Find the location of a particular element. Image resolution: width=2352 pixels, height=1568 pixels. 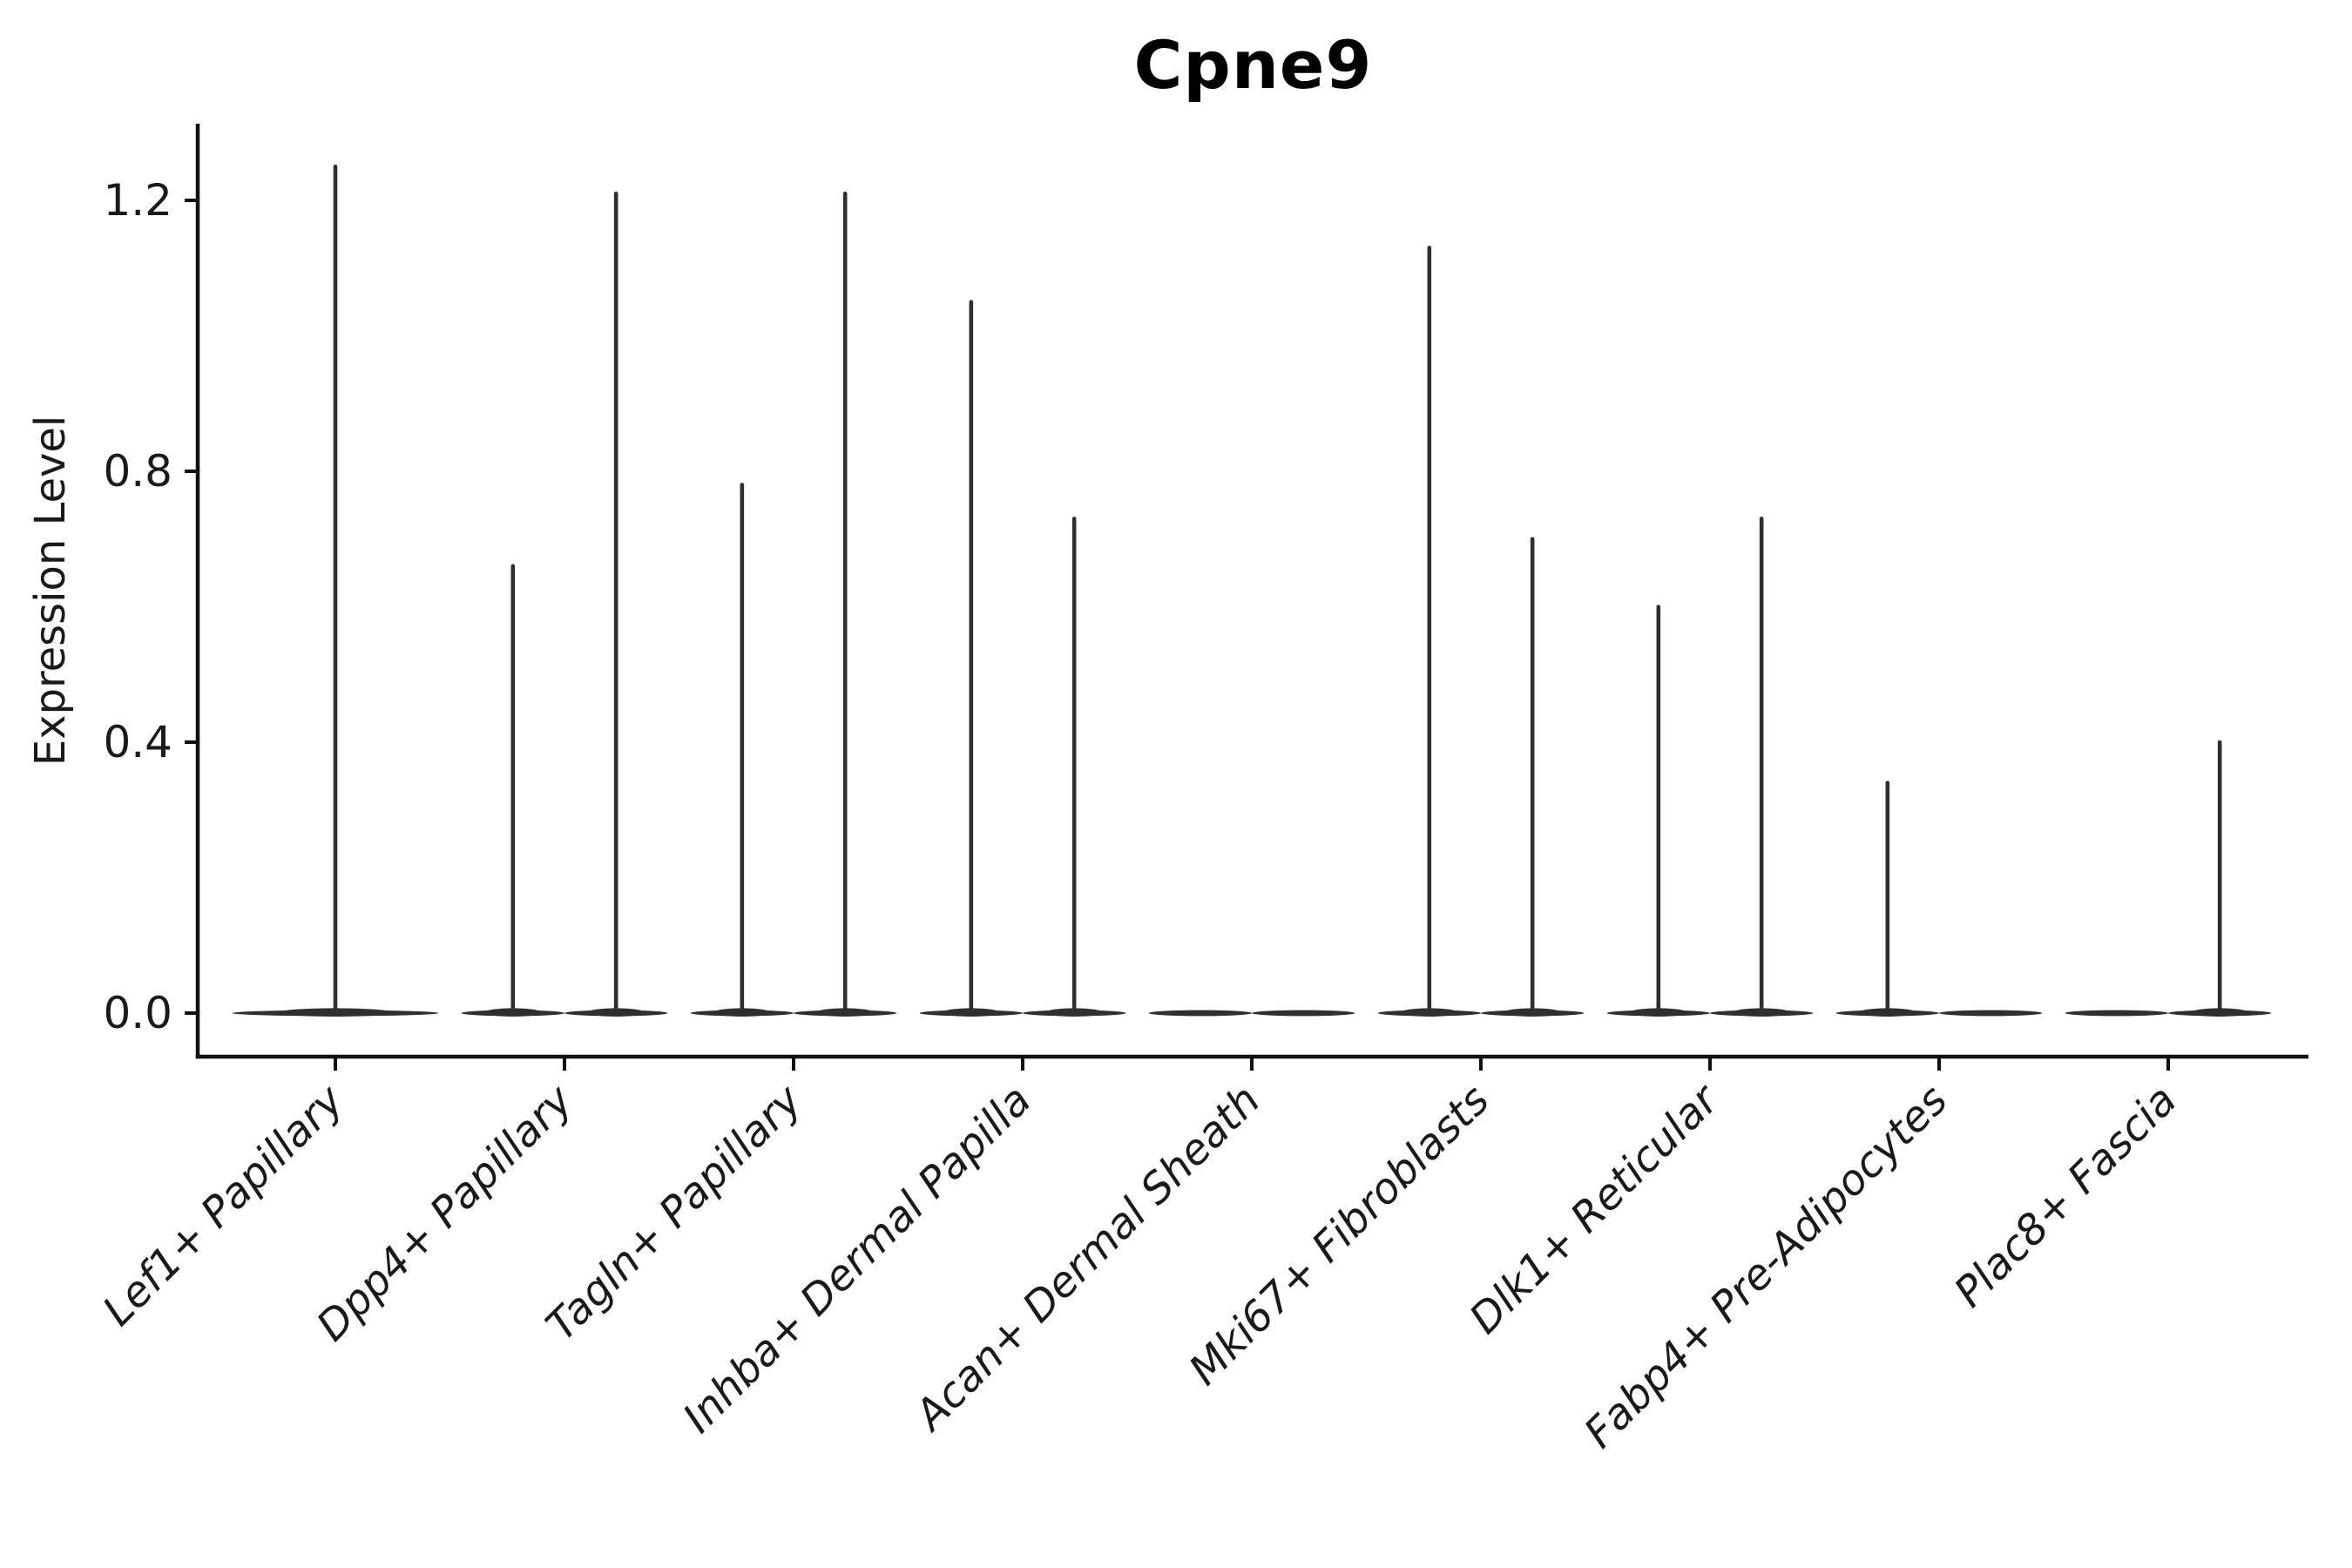

x-tick-label: Dlk1+ Reticular is located at coordinates (1595, 1209).